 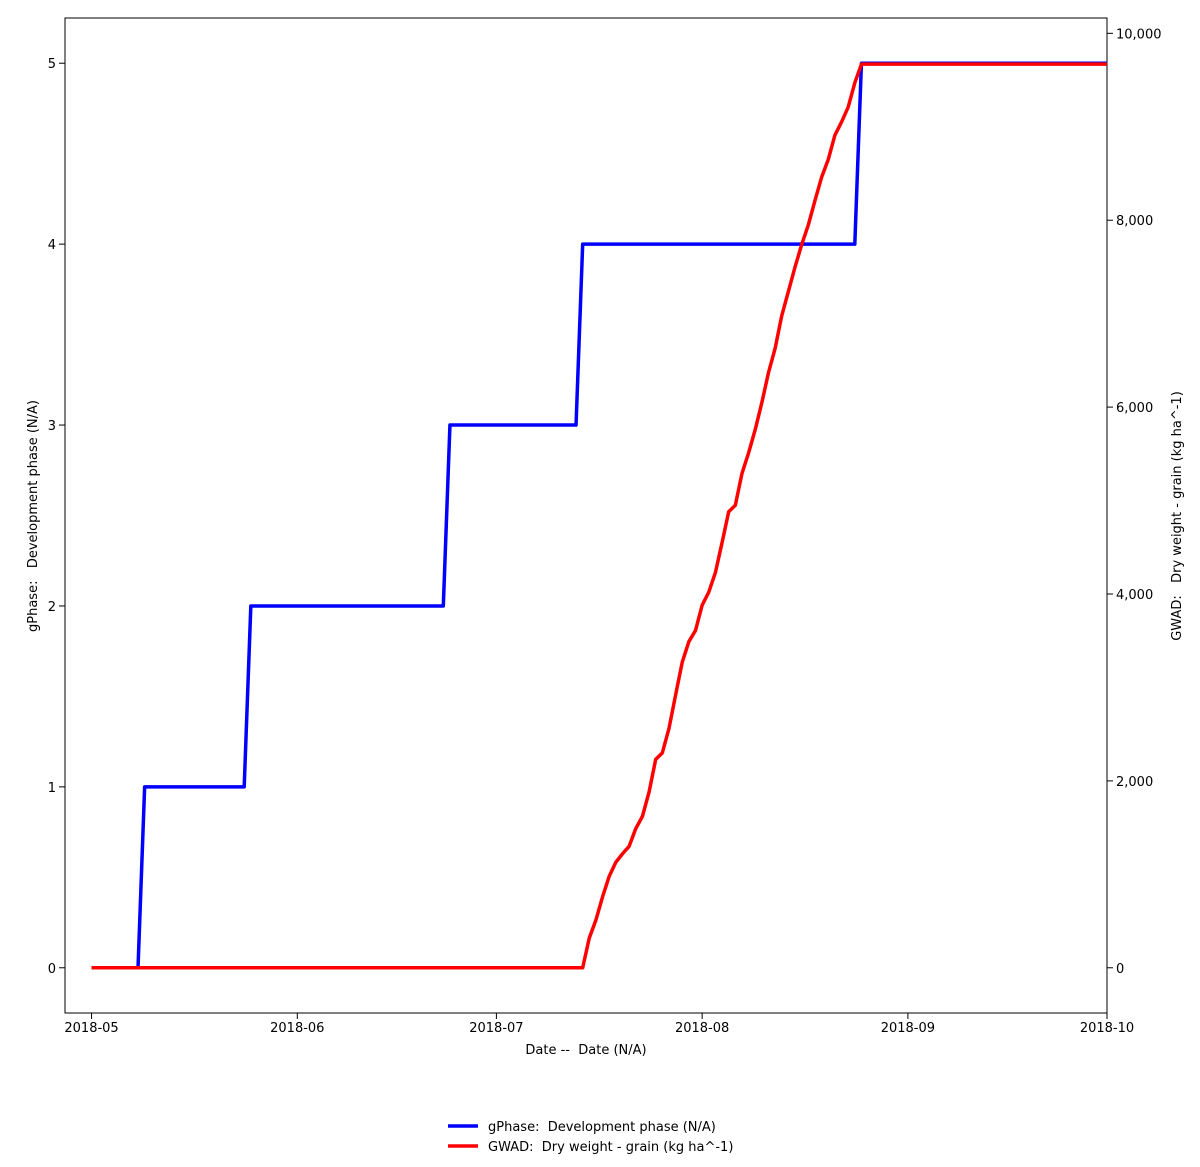 What do you see at coordinates (908, 1028) in the screenshot?
I see `x-tick-label: 2018-09` at bounding box center [908, 1028].